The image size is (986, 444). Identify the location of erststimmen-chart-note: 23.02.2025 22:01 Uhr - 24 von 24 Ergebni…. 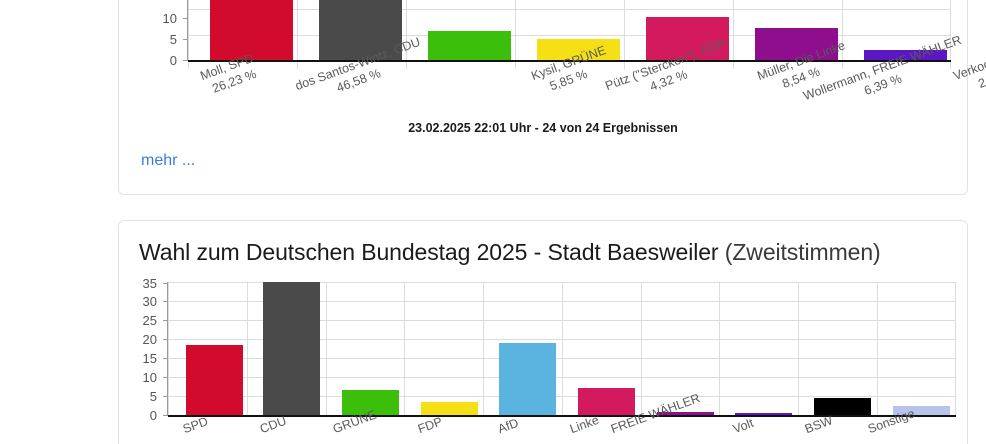
(543, 128).